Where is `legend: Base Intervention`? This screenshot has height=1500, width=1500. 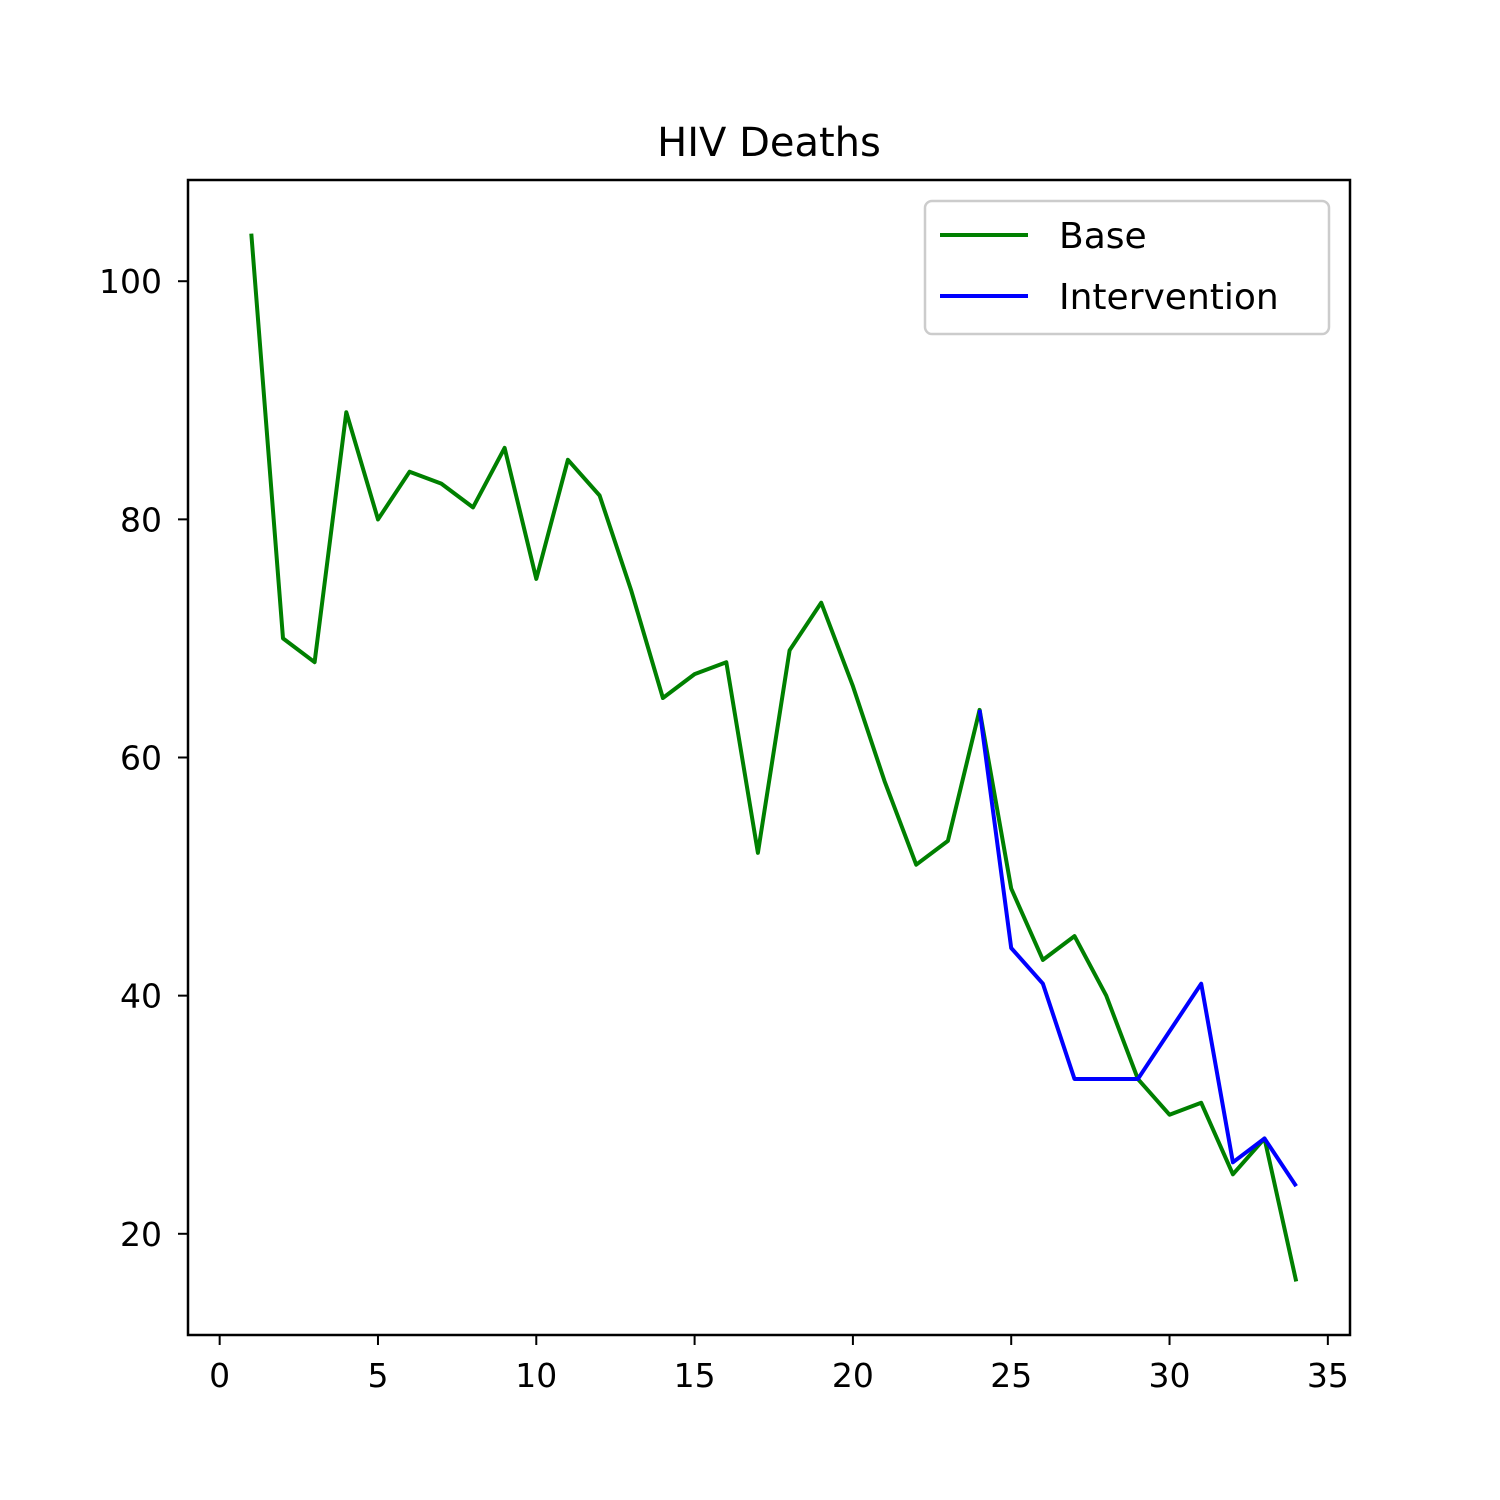 legend: Base Intervention is located at coordinates (1127, 267).